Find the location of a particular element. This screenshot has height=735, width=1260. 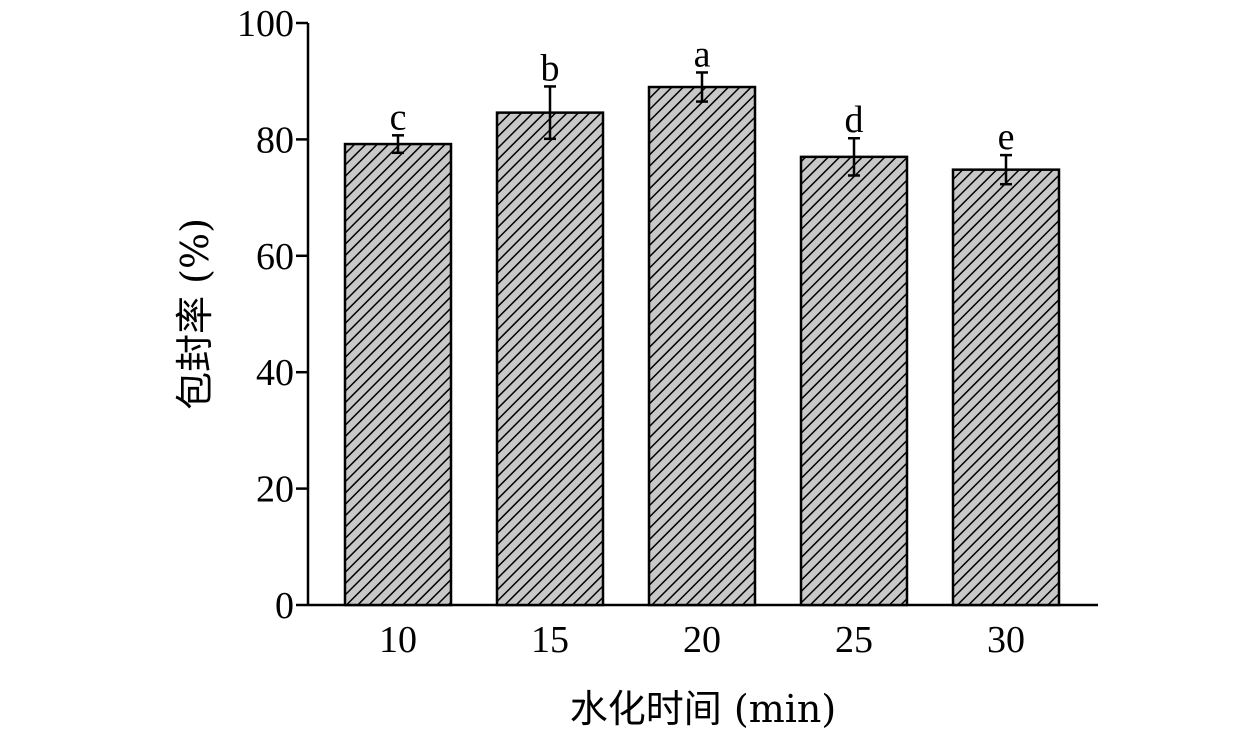

significance-label: b is located at coordinates (550, 68).